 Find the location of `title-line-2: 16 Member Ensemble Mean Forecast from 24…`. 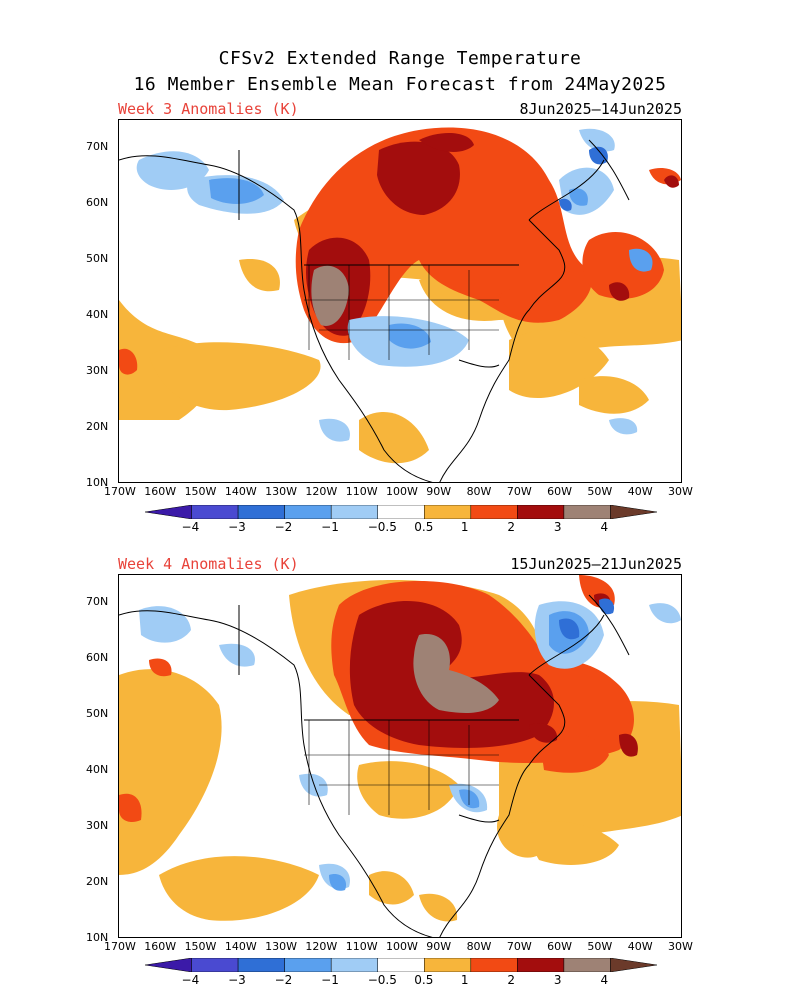

title-line-2: 16 Member Ensemble Mean Forecast from 24… is located at coordinates (400, 84).